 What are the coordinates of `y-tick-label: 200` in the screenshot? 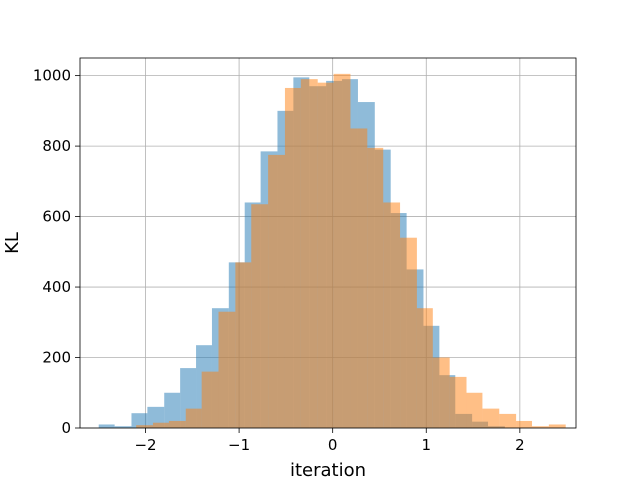 It's located at (56, 358).